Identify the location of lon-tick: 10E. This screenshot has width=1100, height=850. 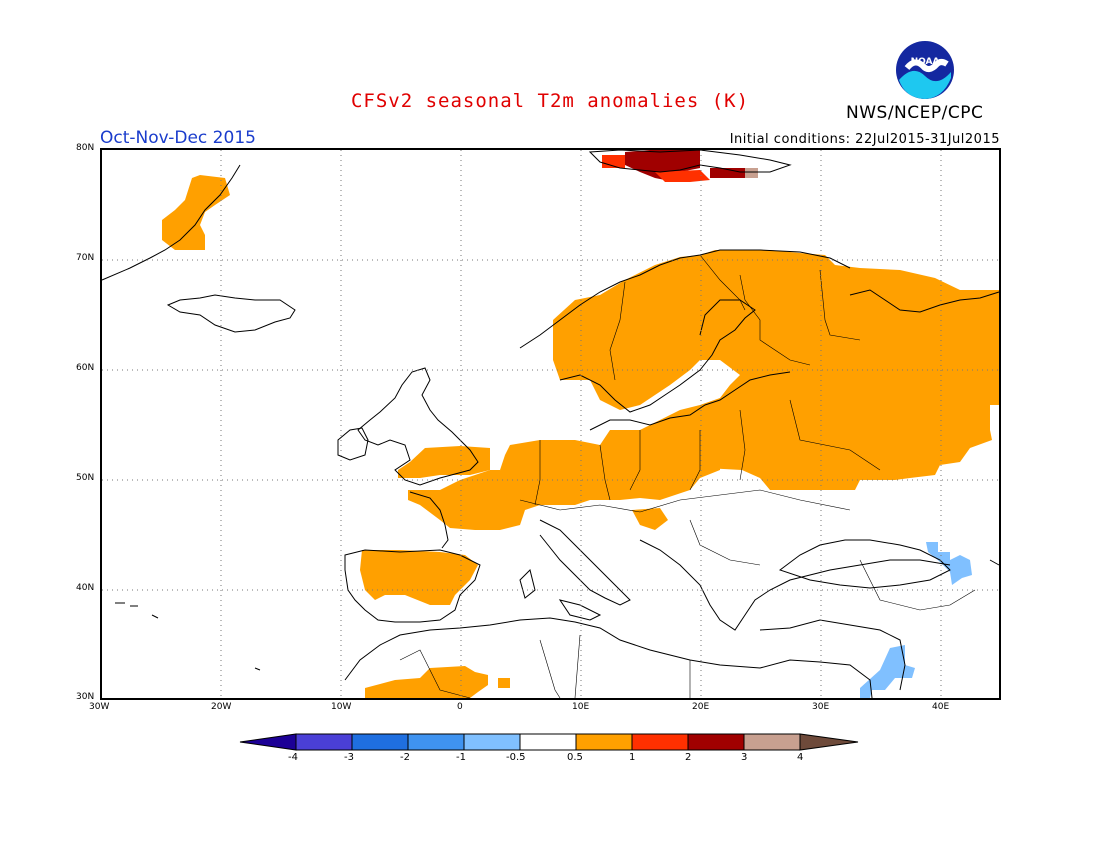
(581, 707).